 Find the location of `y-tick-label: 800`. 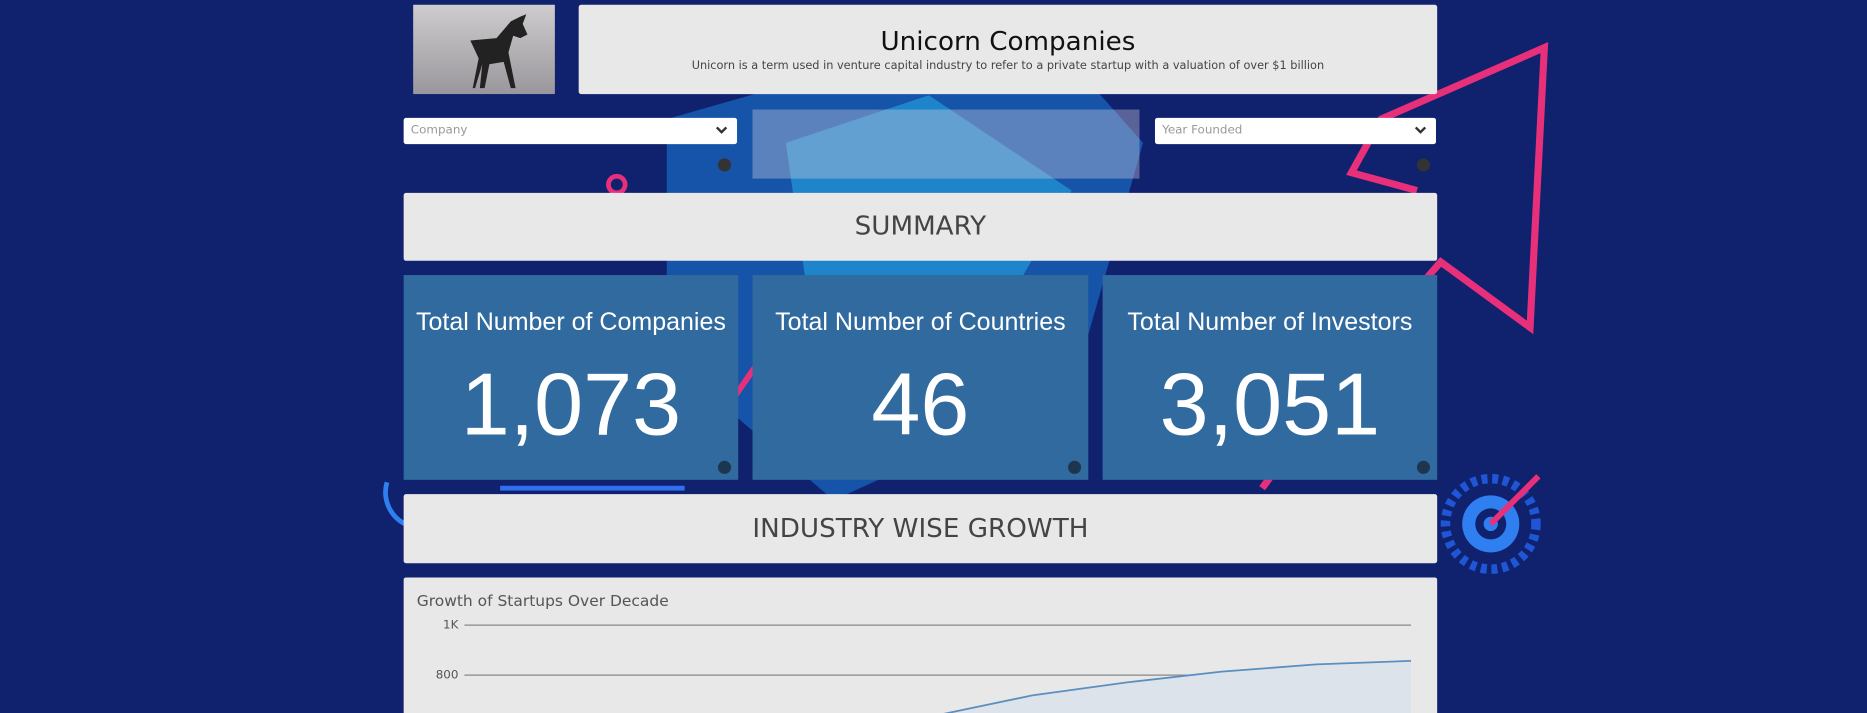

y-tick-label: 800 is located at coordinates (447, 675).